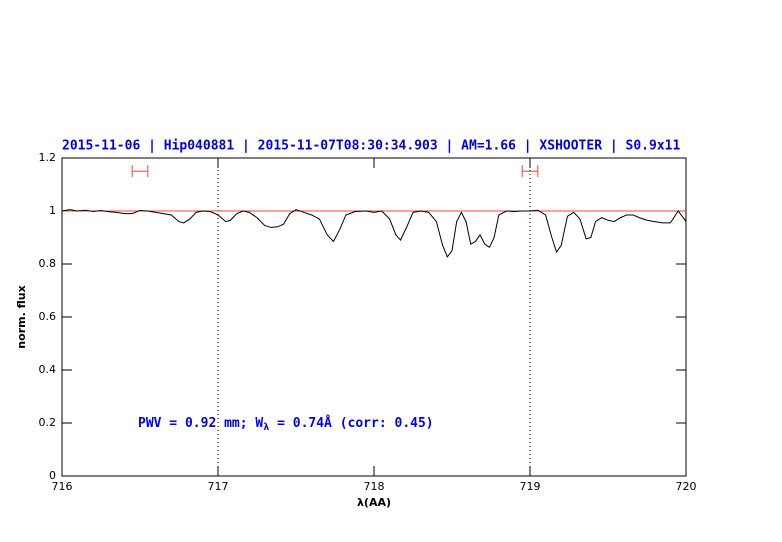 The image size is (782, 542). What do you see at coordinates (21, 316) in the screenshot?
I see `y-axis-label: norm. flux` at bounding box center [21, 316].